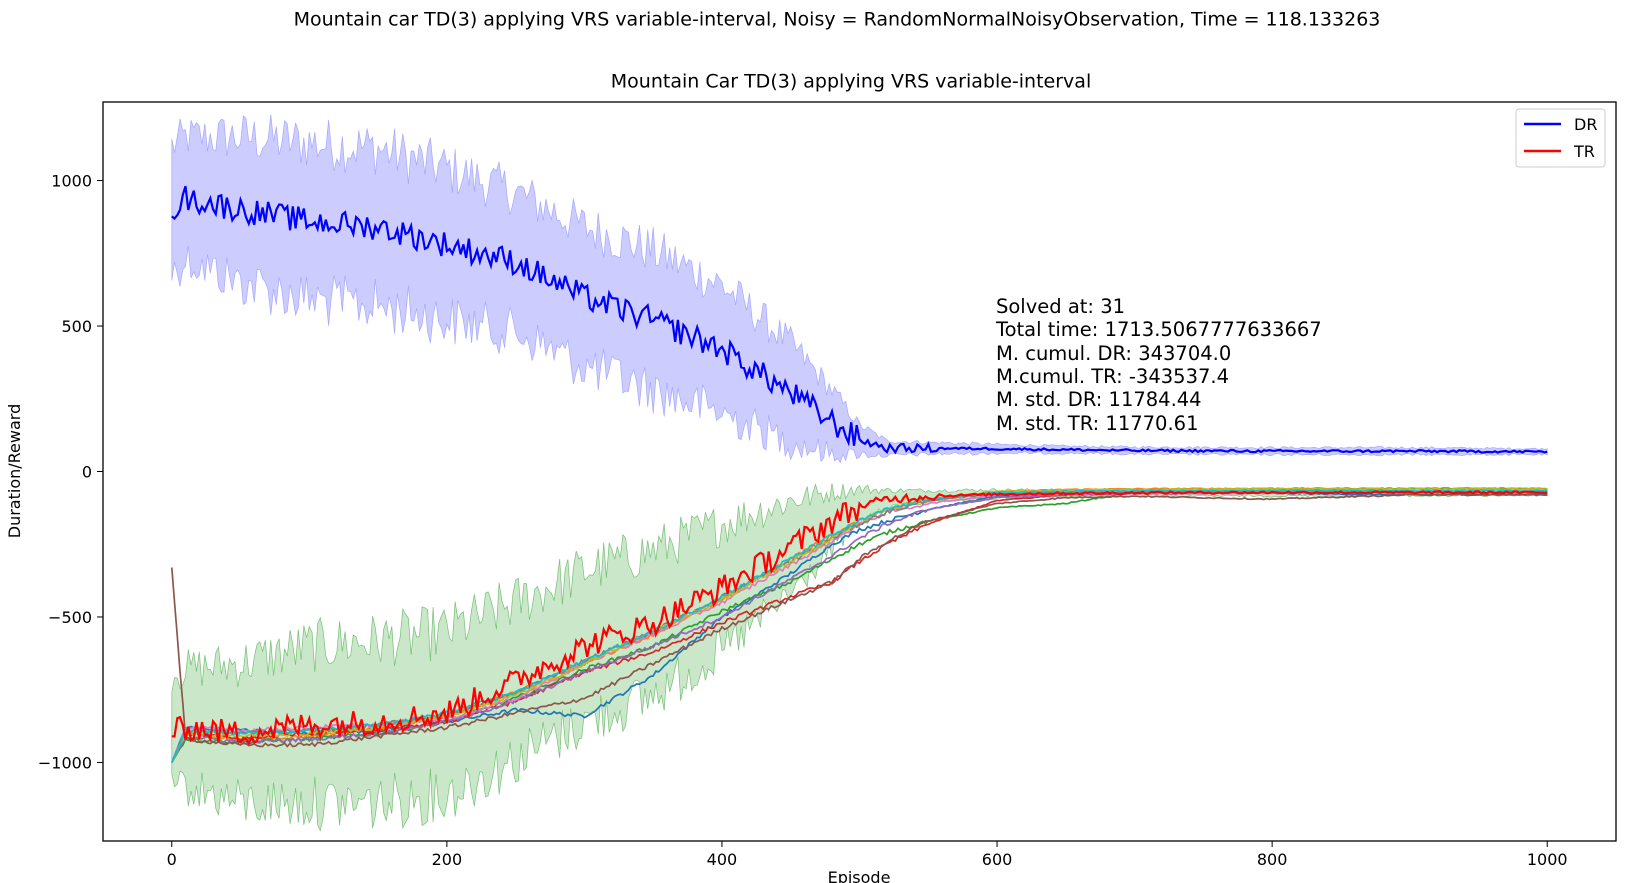 The height and width of the screenshot is (883, 1625). What do you see at coordinates (70, 617) in the screenshot?
I see `y-tick-label: −500` at bounding box center [70, 617].